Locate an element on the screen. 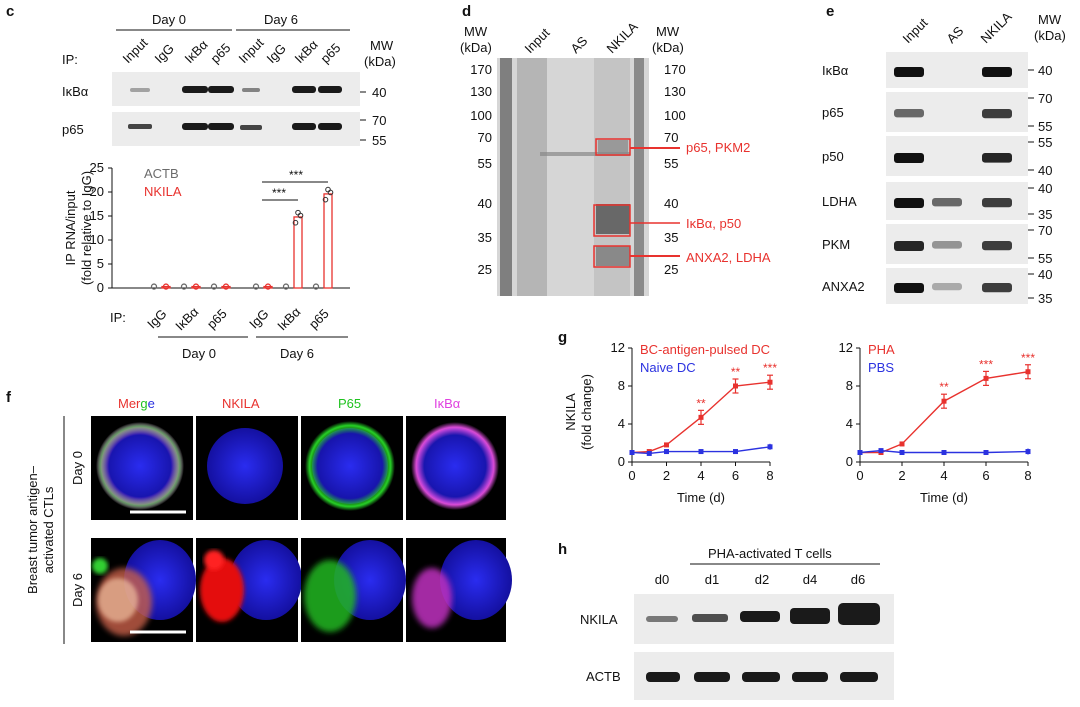 This screenshot has width=1080, height=707. g0-xtick-2: 4 is located at coordinates (700, 475).